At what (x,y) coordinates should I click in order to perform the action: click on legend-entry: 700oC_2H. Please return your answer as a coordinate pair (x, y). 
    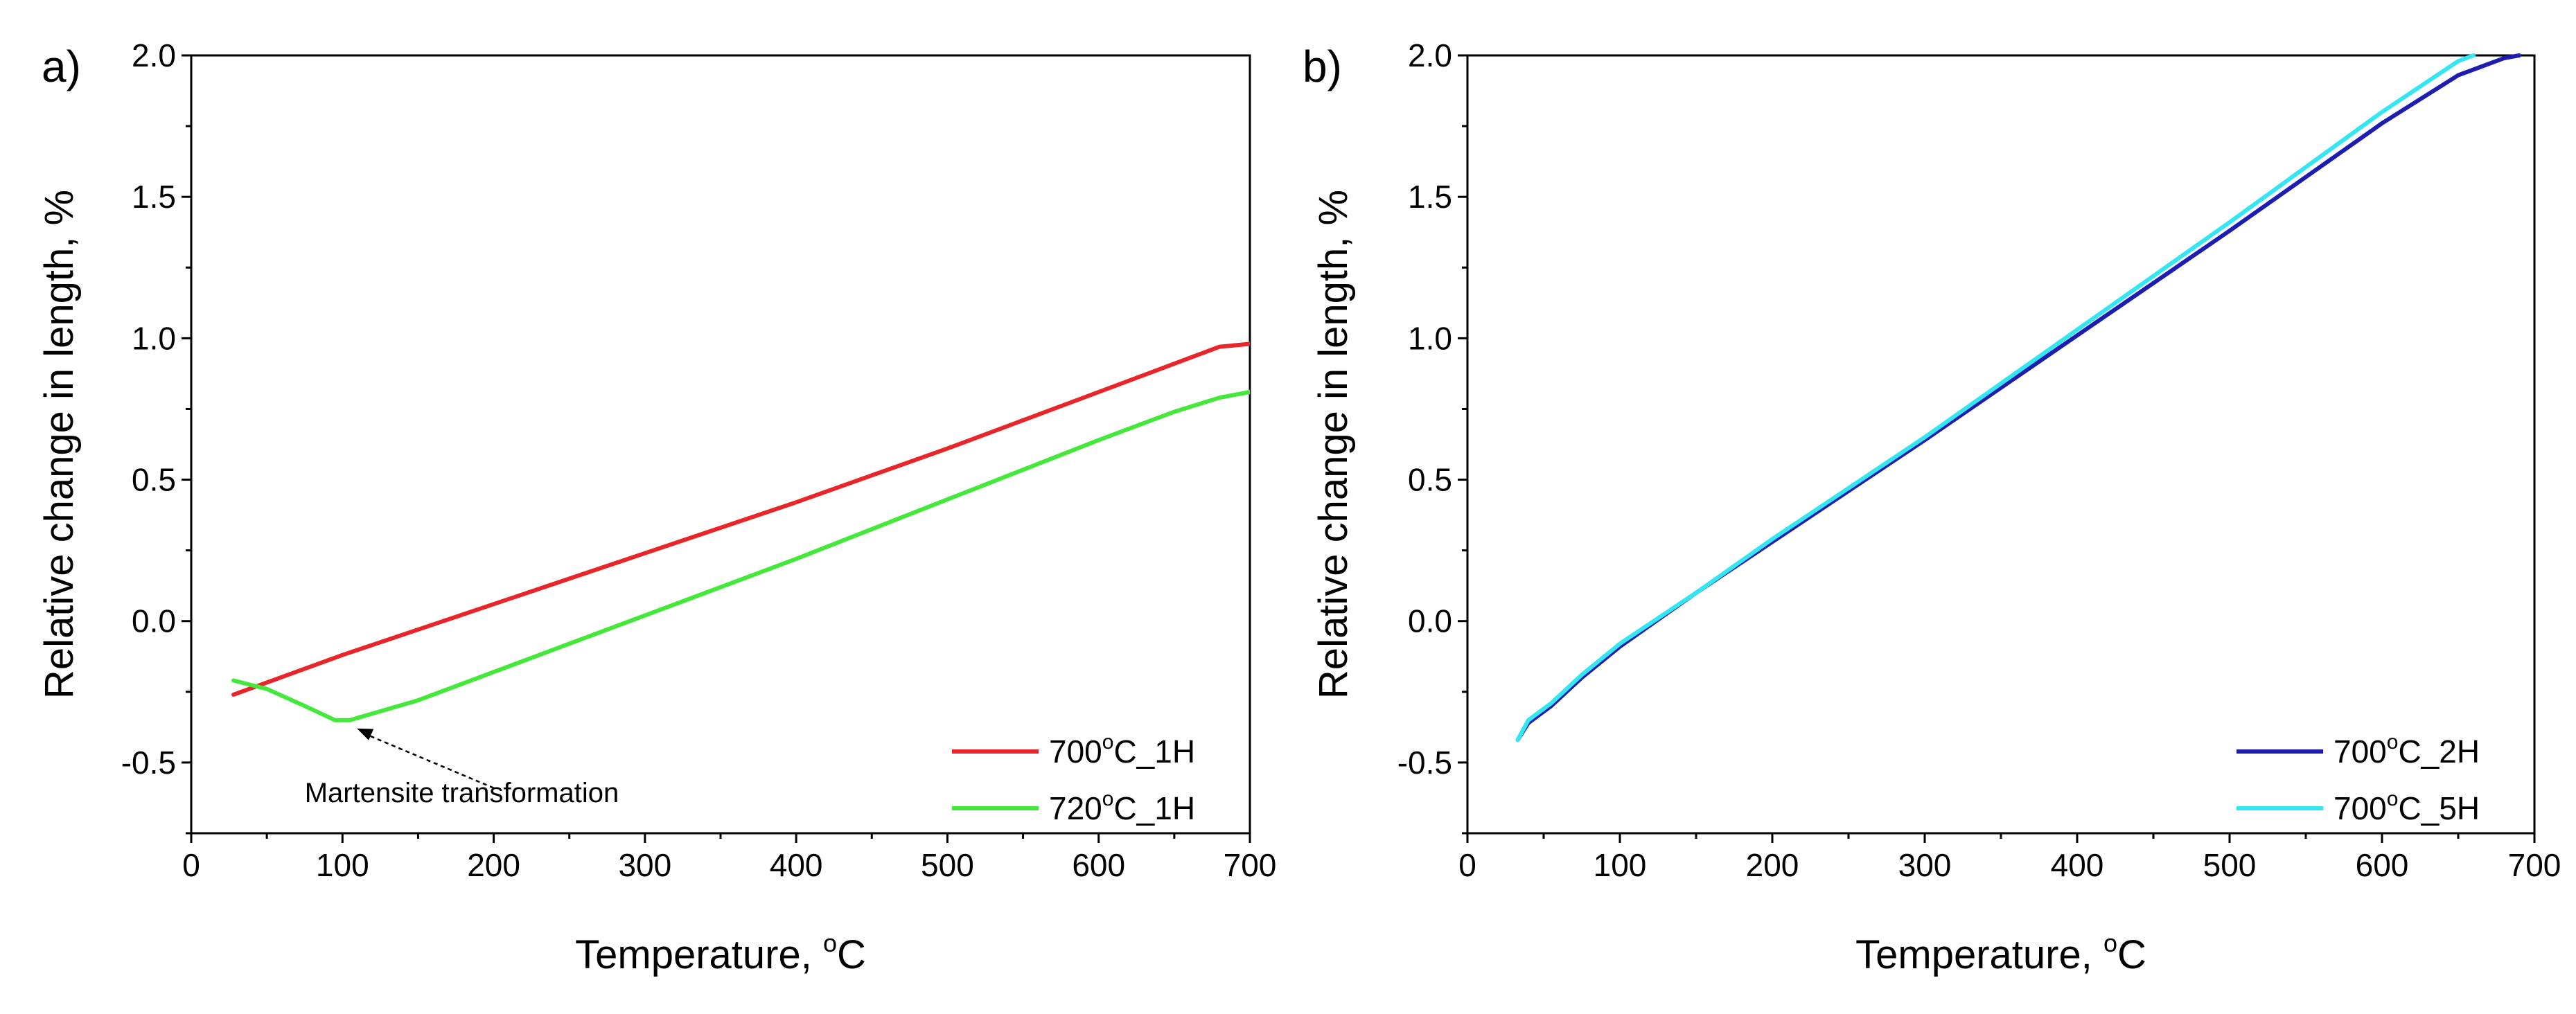
    Looking at the image, I should click on (2407, 750).